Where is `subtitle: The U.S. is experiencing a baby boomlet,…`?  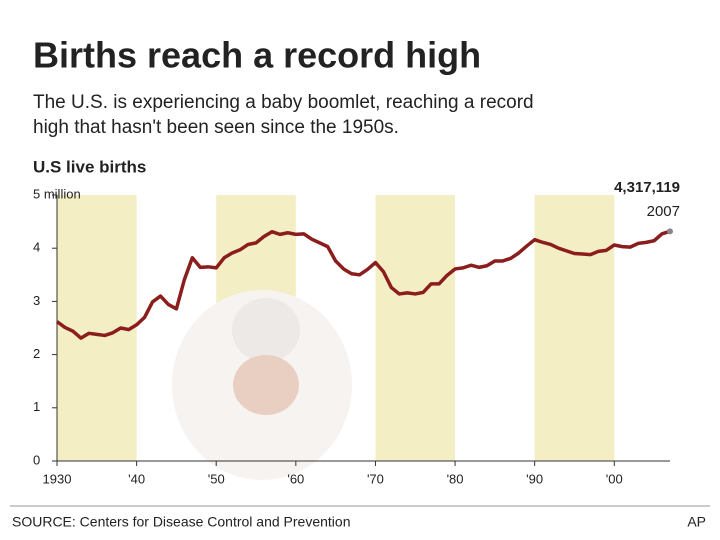
subtitle: The U.S. is experiencing a baby boomlet,… is located at coordinates (283, 102).